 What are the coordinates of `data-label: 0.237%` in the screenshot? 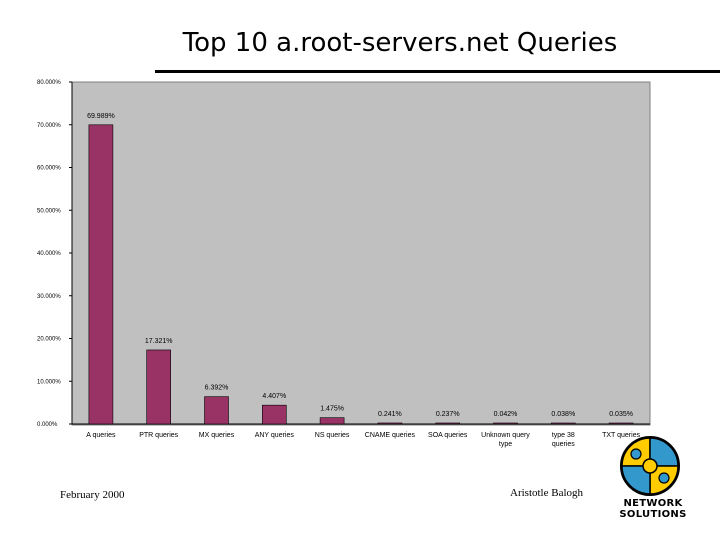 It's located at (448, 414).